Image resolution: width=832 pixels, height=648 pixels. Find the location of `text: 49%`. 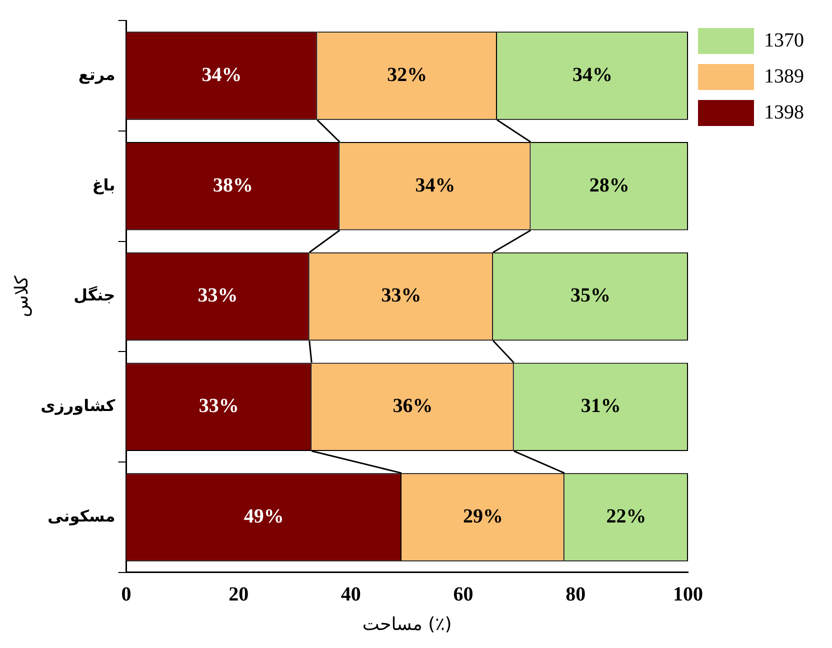

text: 49% is located at coordinates (264, 516).